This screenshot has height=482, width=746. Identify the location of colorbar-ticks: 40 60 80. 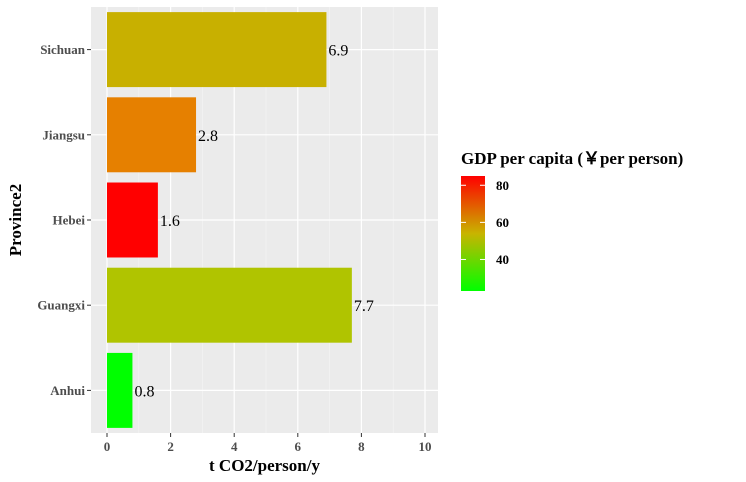
(485, 222).